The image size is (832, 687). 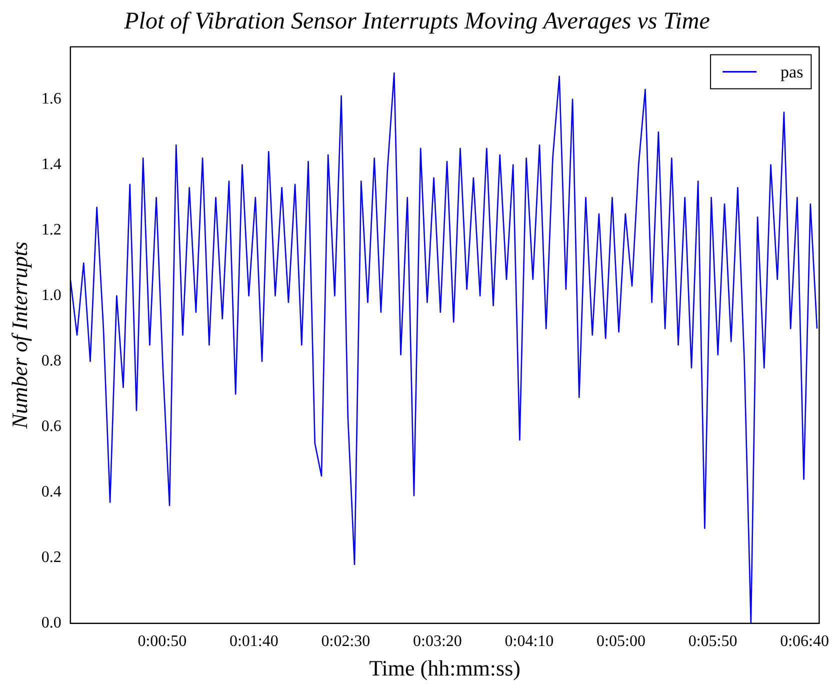 I want to click on x-tick-label: 0:05:50, so click(x=713, y=641).